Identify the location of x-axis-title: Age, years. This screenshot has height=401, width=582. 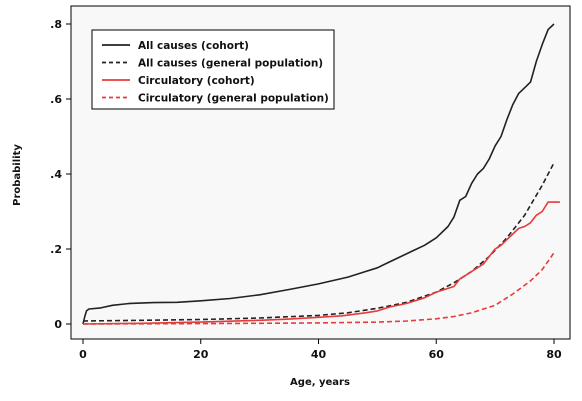
(320, 382).